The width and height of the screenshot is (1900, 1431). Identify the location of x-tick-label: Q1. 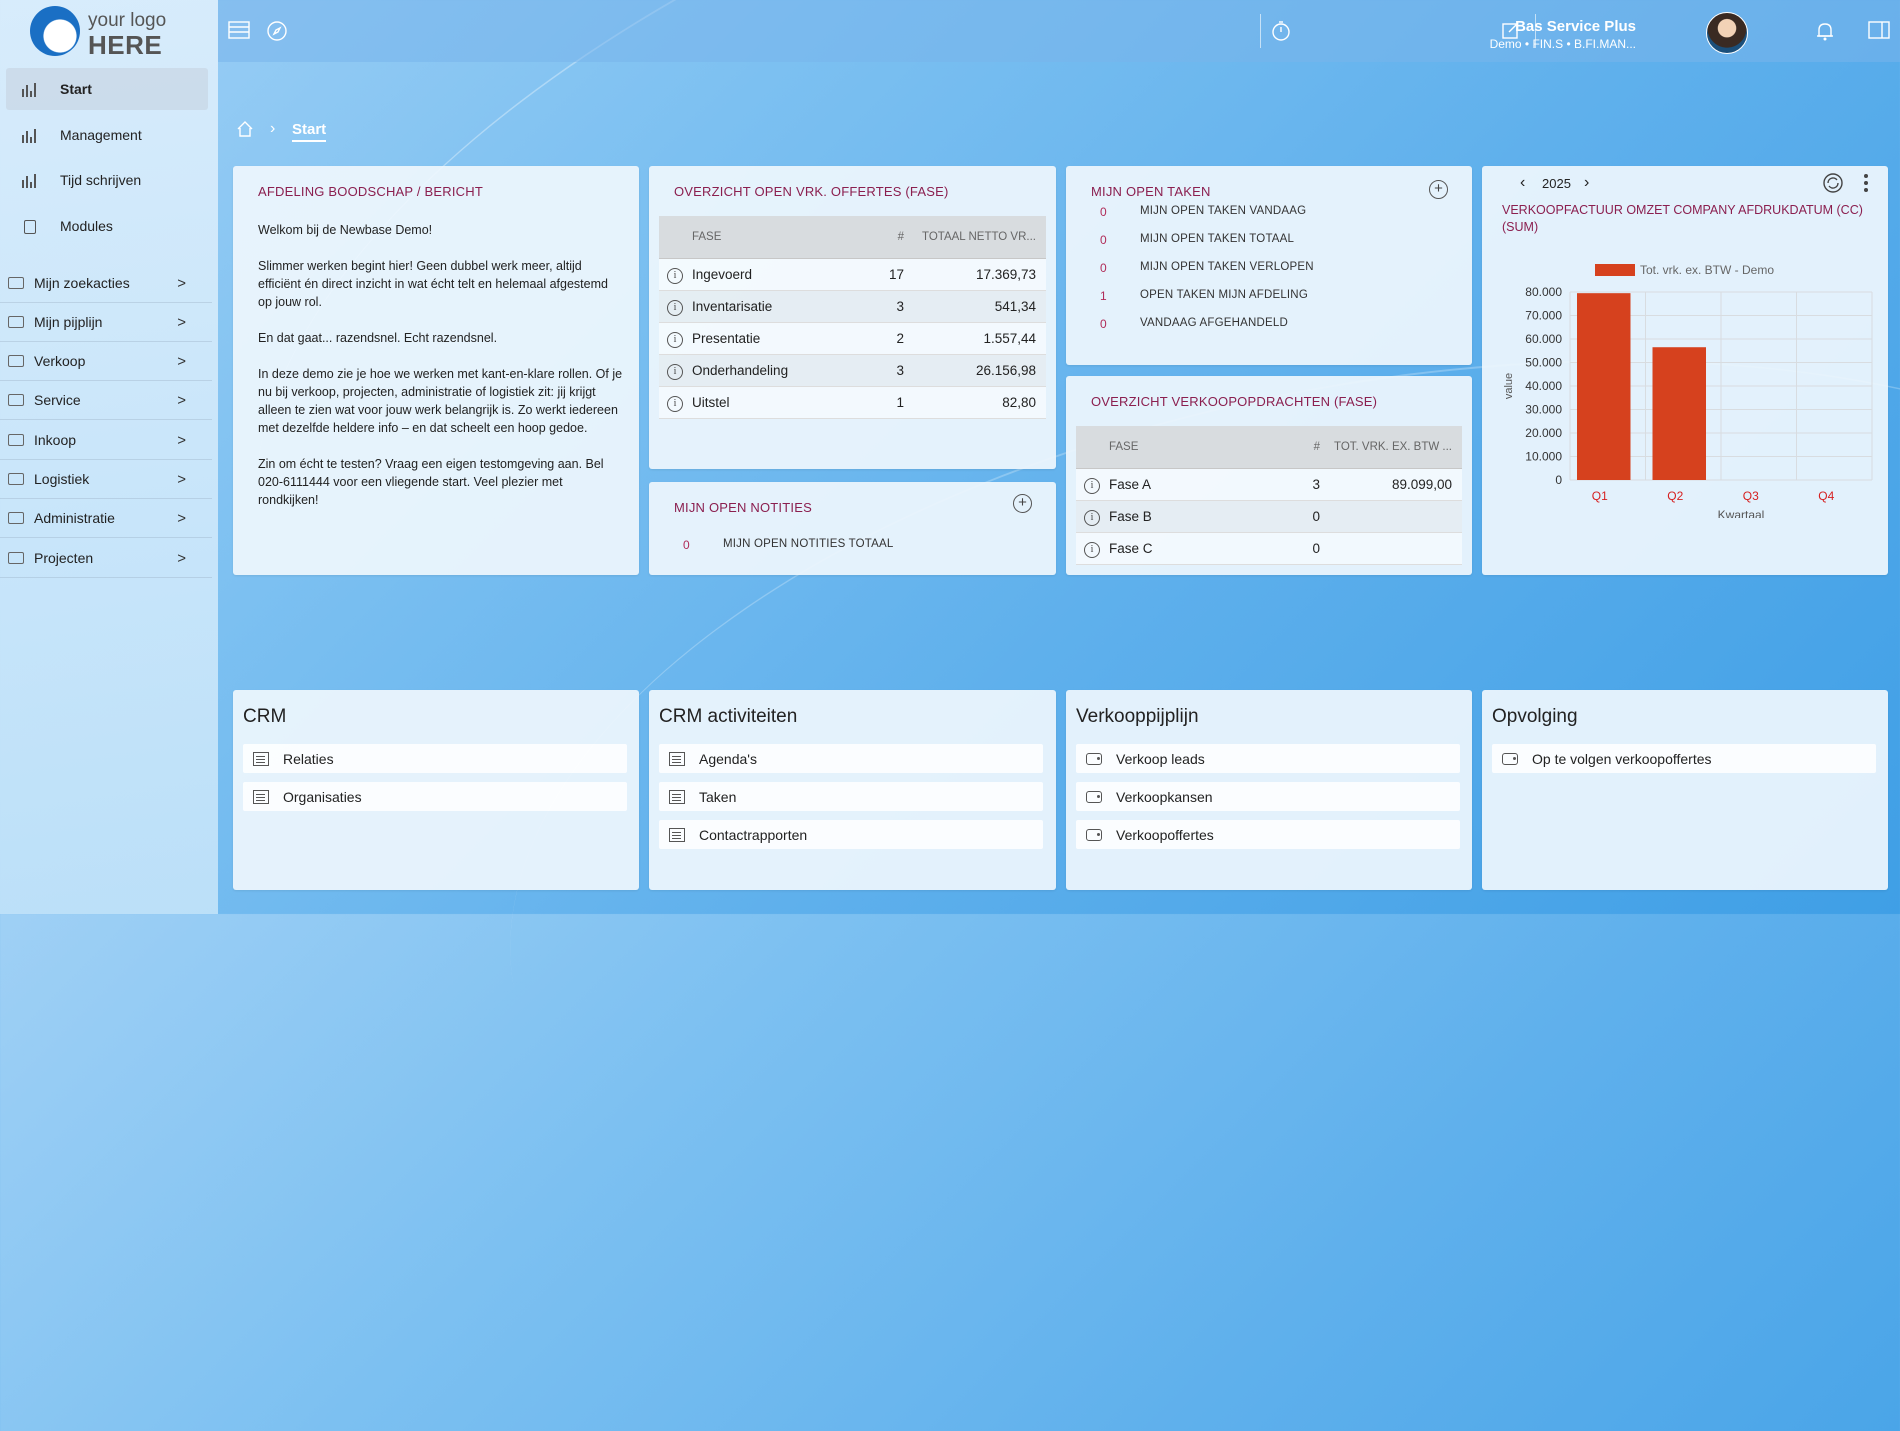
(1600, 496).